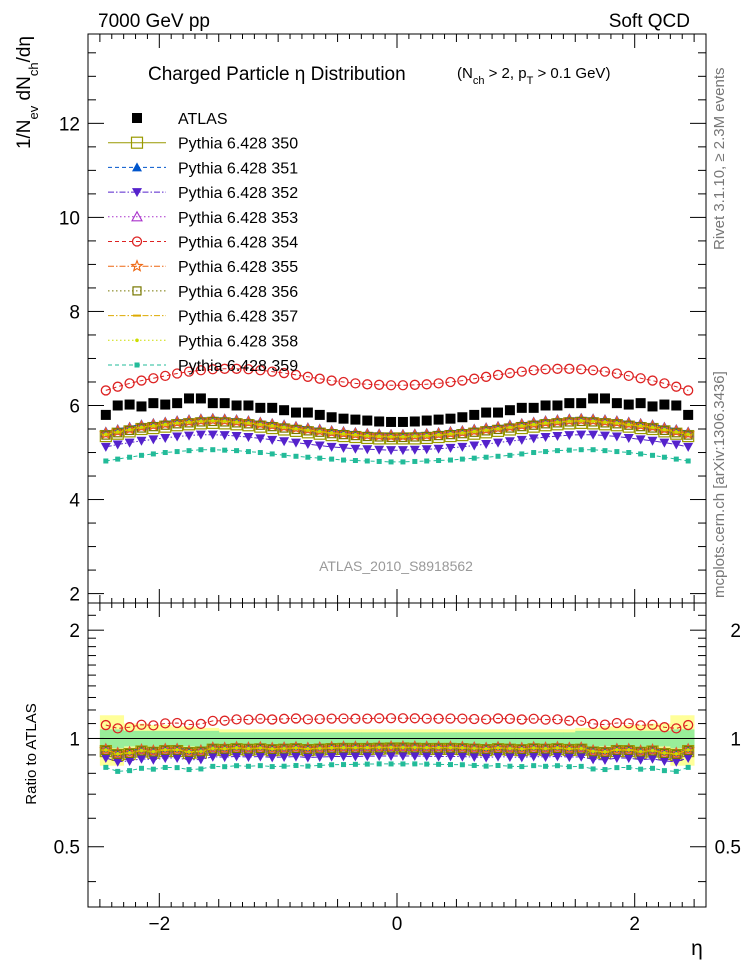 The height and width of the screenshot is (972, 746). What do you see at coordinates (238, 341) in the screenshot?
I see `legend-label: Pythia 6.428 358` at bounding box center [238, 341].